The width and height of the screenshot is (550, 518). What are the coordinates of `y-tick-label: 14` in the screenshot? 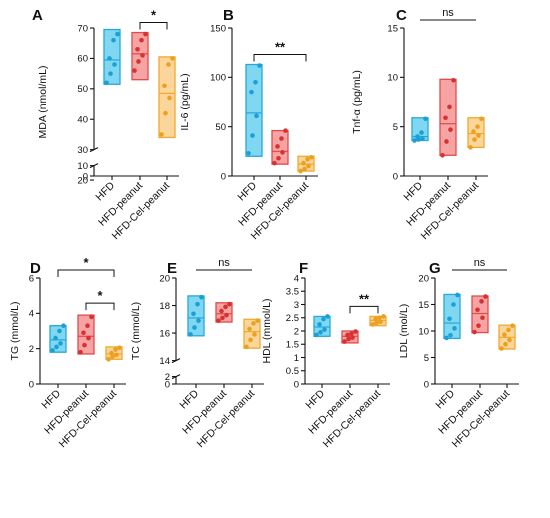 It's located at (164, 361).